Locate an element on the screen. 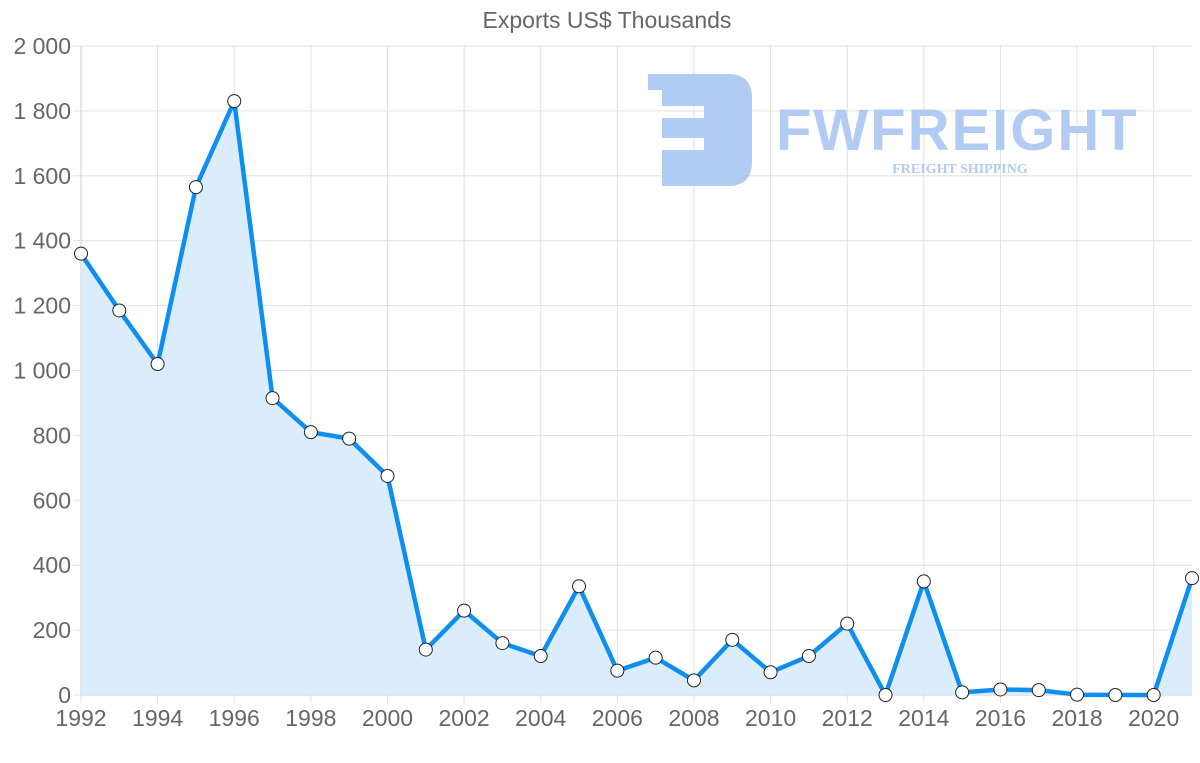 The height and width of the screenshot is (763, 1200). x-tick-label: 2010 is located at coordinates (770, 718).